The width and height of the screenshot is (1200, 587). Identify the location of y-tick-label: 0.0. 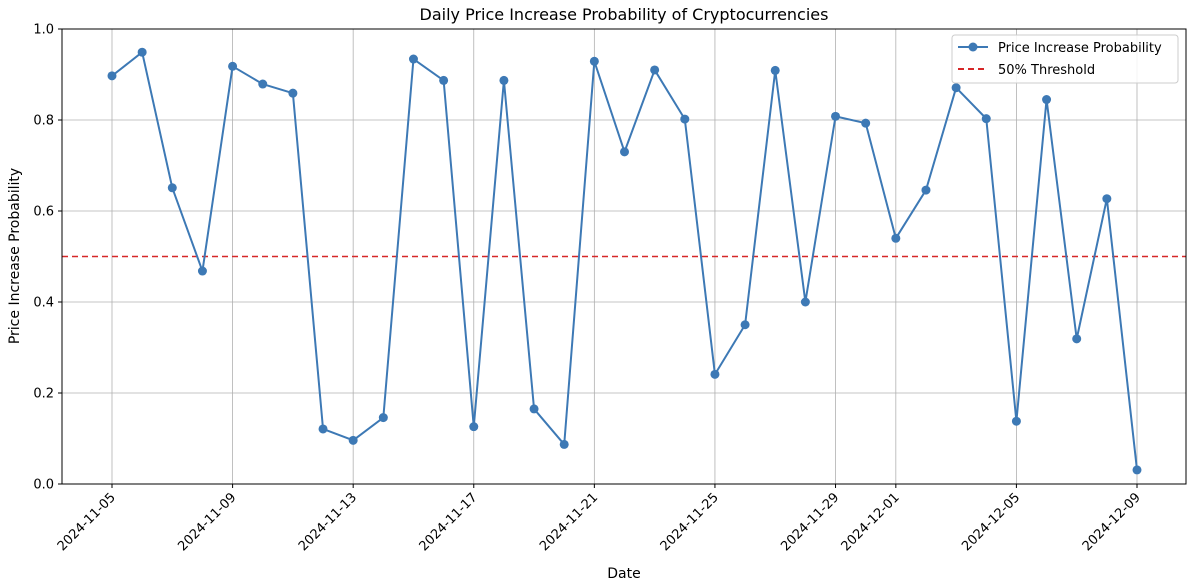
(43, 485).